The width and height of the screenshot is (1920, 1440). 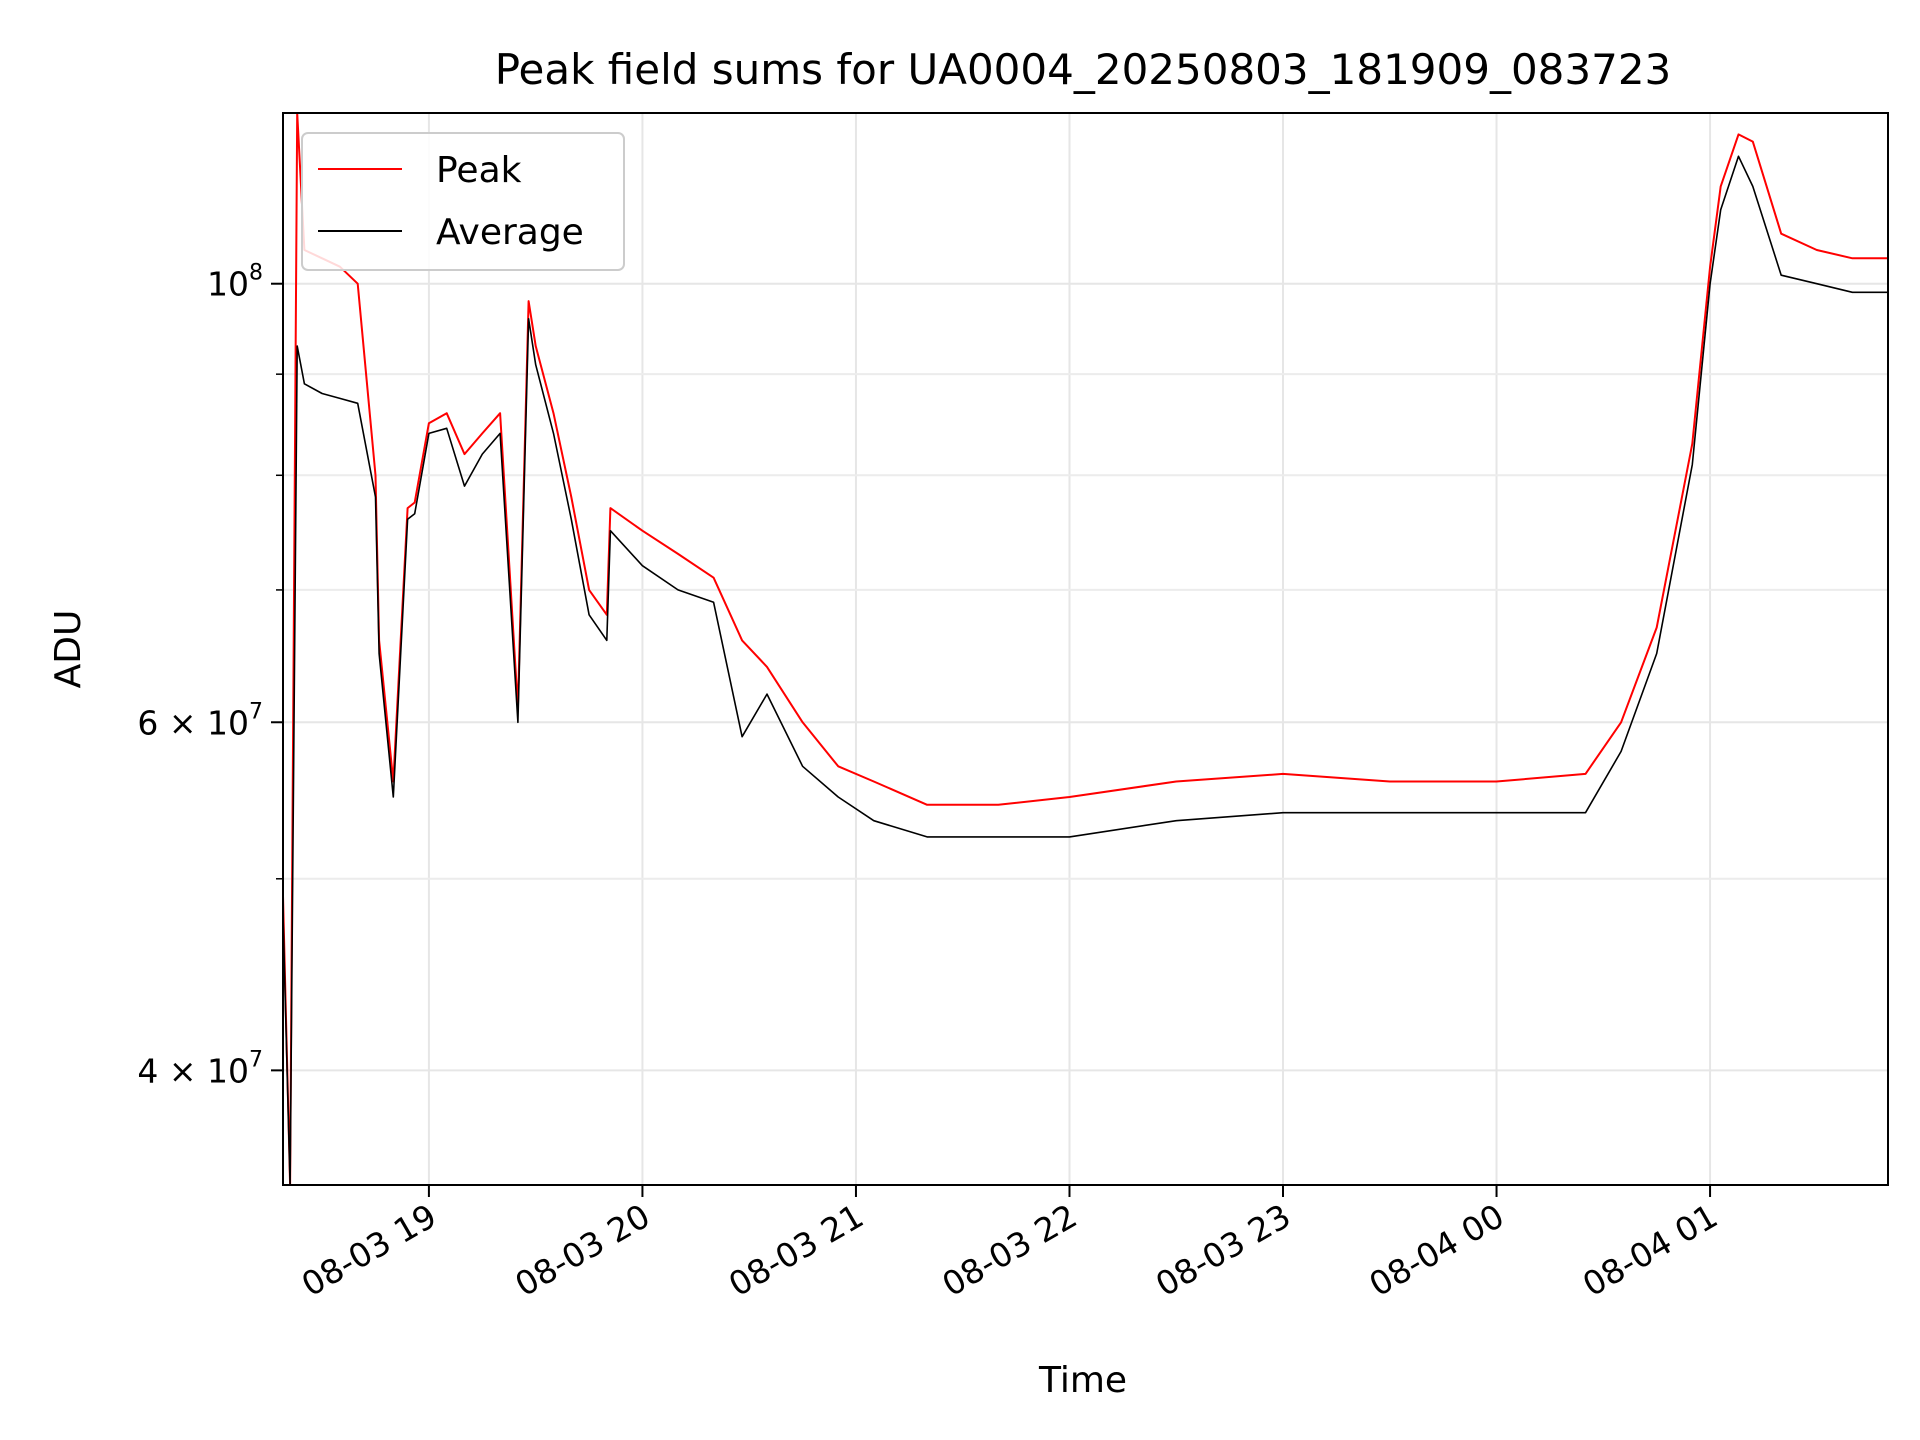 What do you see at coordinates (479, 170) in the screenshot?
I see `legend-label-peak: Peak` at bounding box center [479, 170].